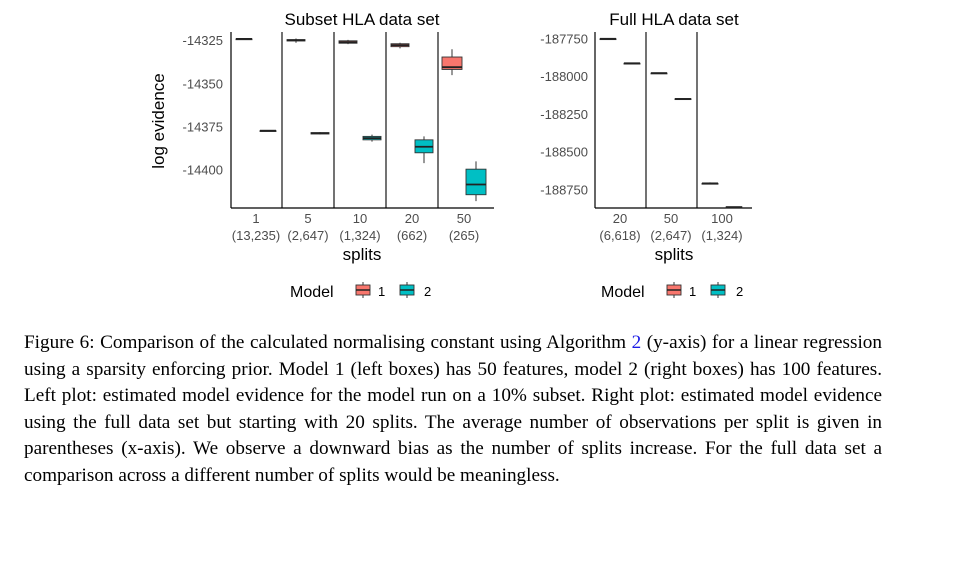 Image resolution: width=960 pixels, height=565 pixels. I want to click on left-legend-title: Model, so click(312, 292).